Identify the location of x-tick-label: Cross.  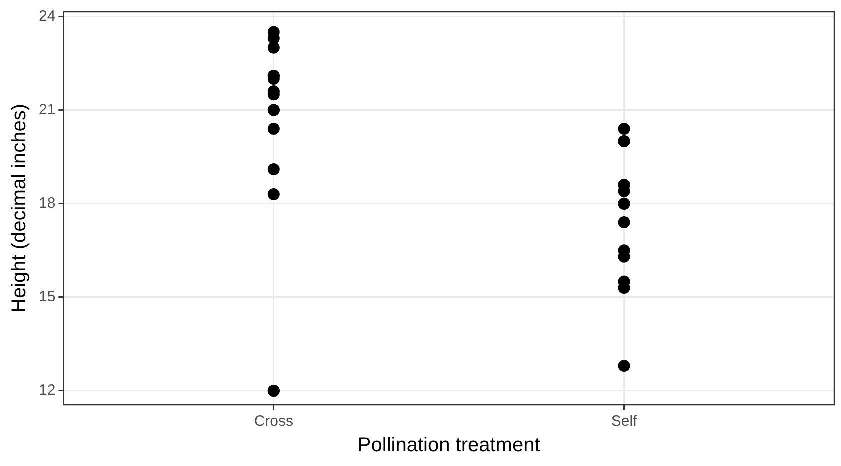
(274, 421).